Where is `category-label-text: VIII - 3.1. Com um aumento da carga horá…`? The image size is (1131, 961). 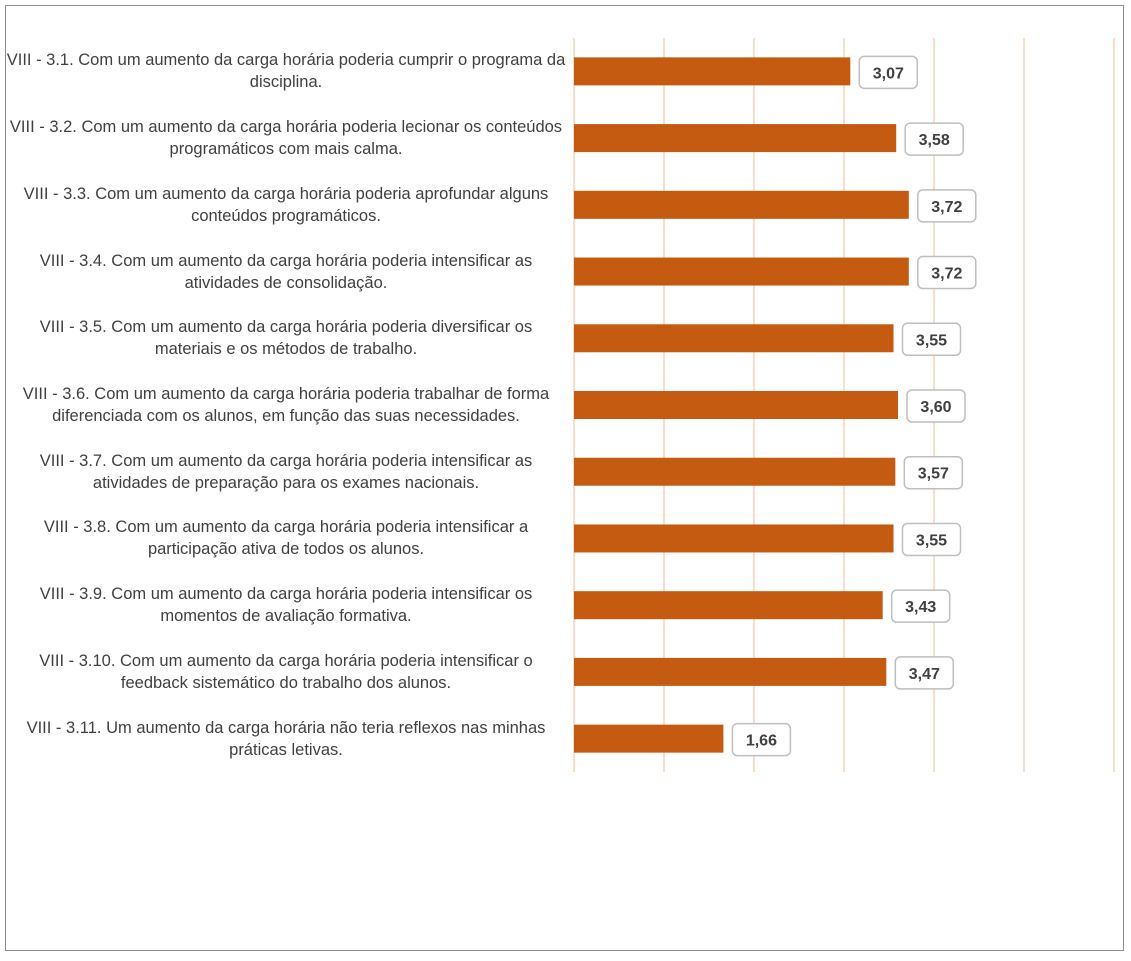
category-label-text: VIII - 3.1. Com um aumento da carga horá… is located at coordinates (286, 71).